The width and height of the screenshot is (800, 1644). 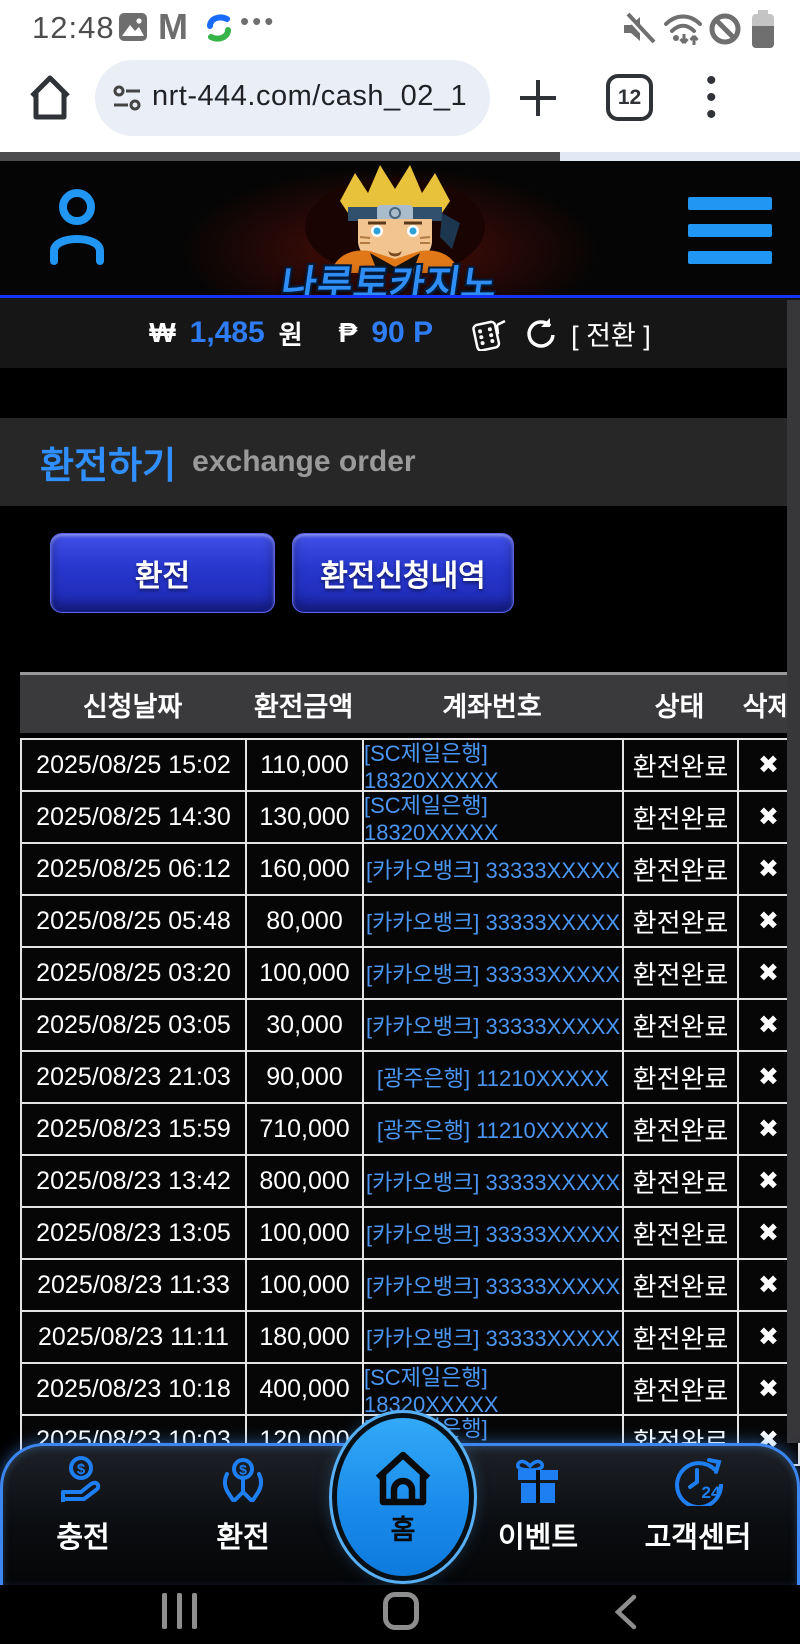 What do you see at coordinates (133, 27) in the screenshot?
I see `photo-icon` at bounding box center [133, 27].